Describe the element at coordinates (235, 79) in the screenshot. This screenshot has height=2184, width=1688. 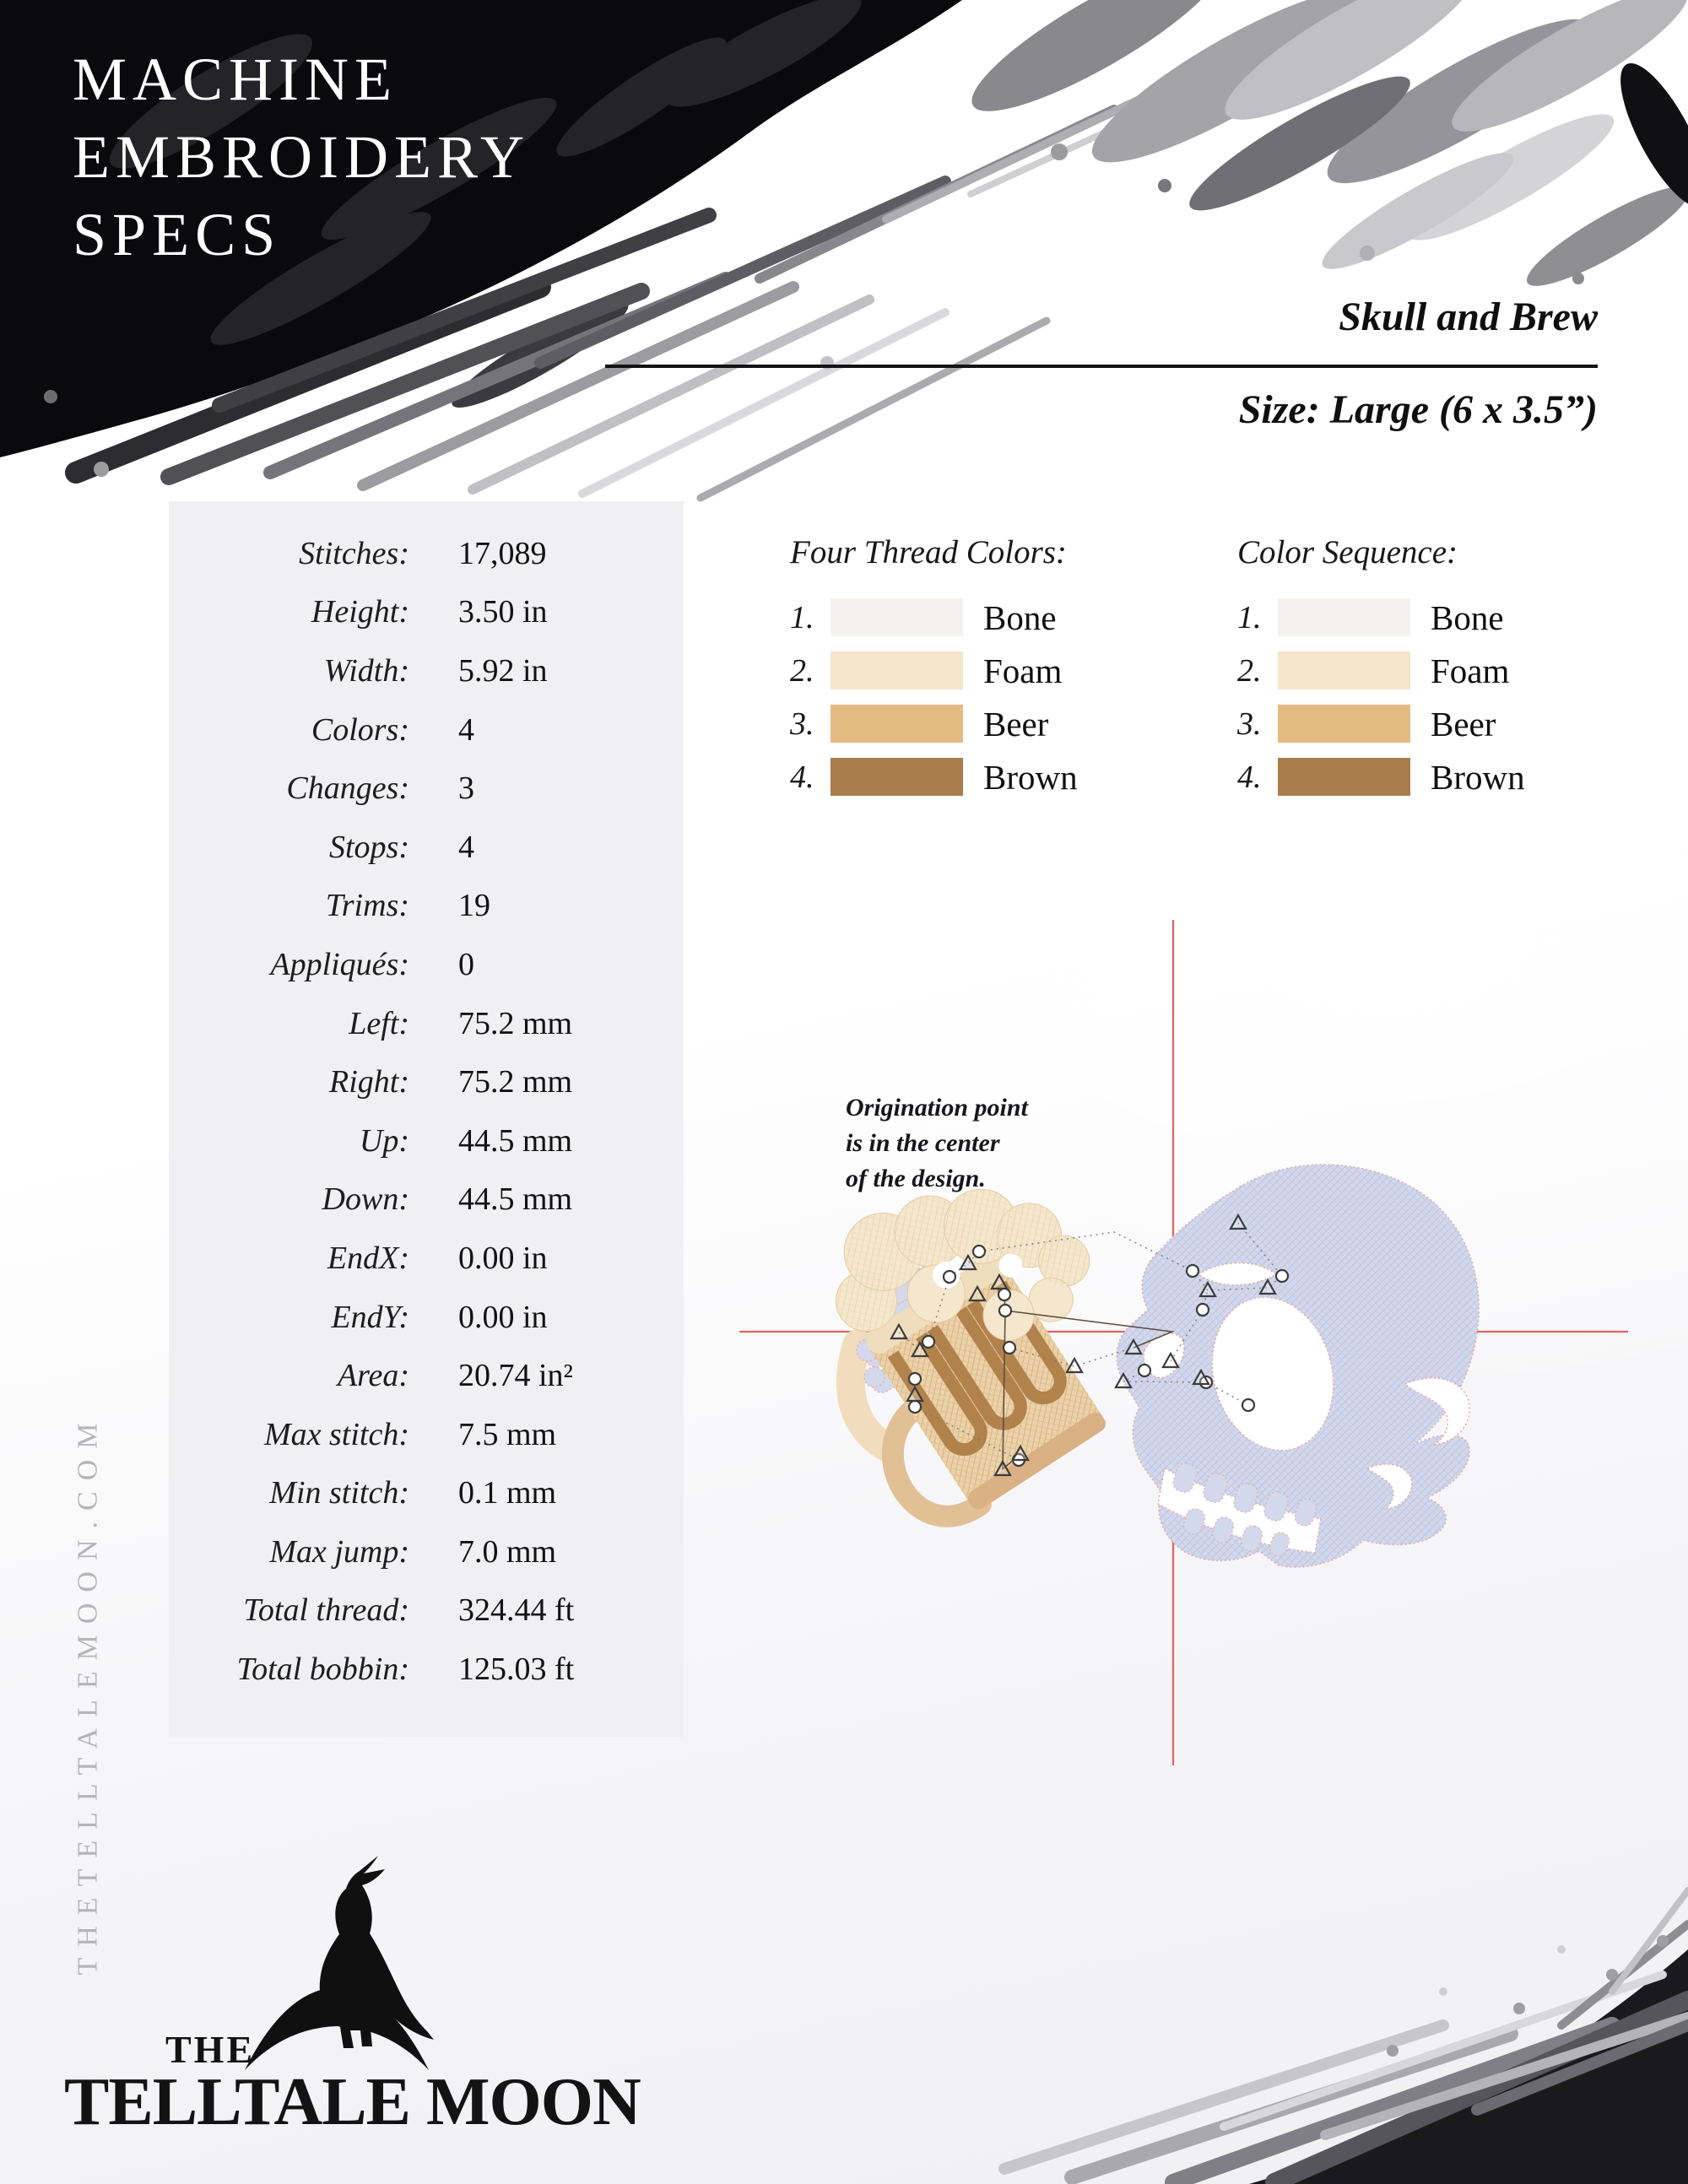
I see `page-title-line: MACHINE` at that location.